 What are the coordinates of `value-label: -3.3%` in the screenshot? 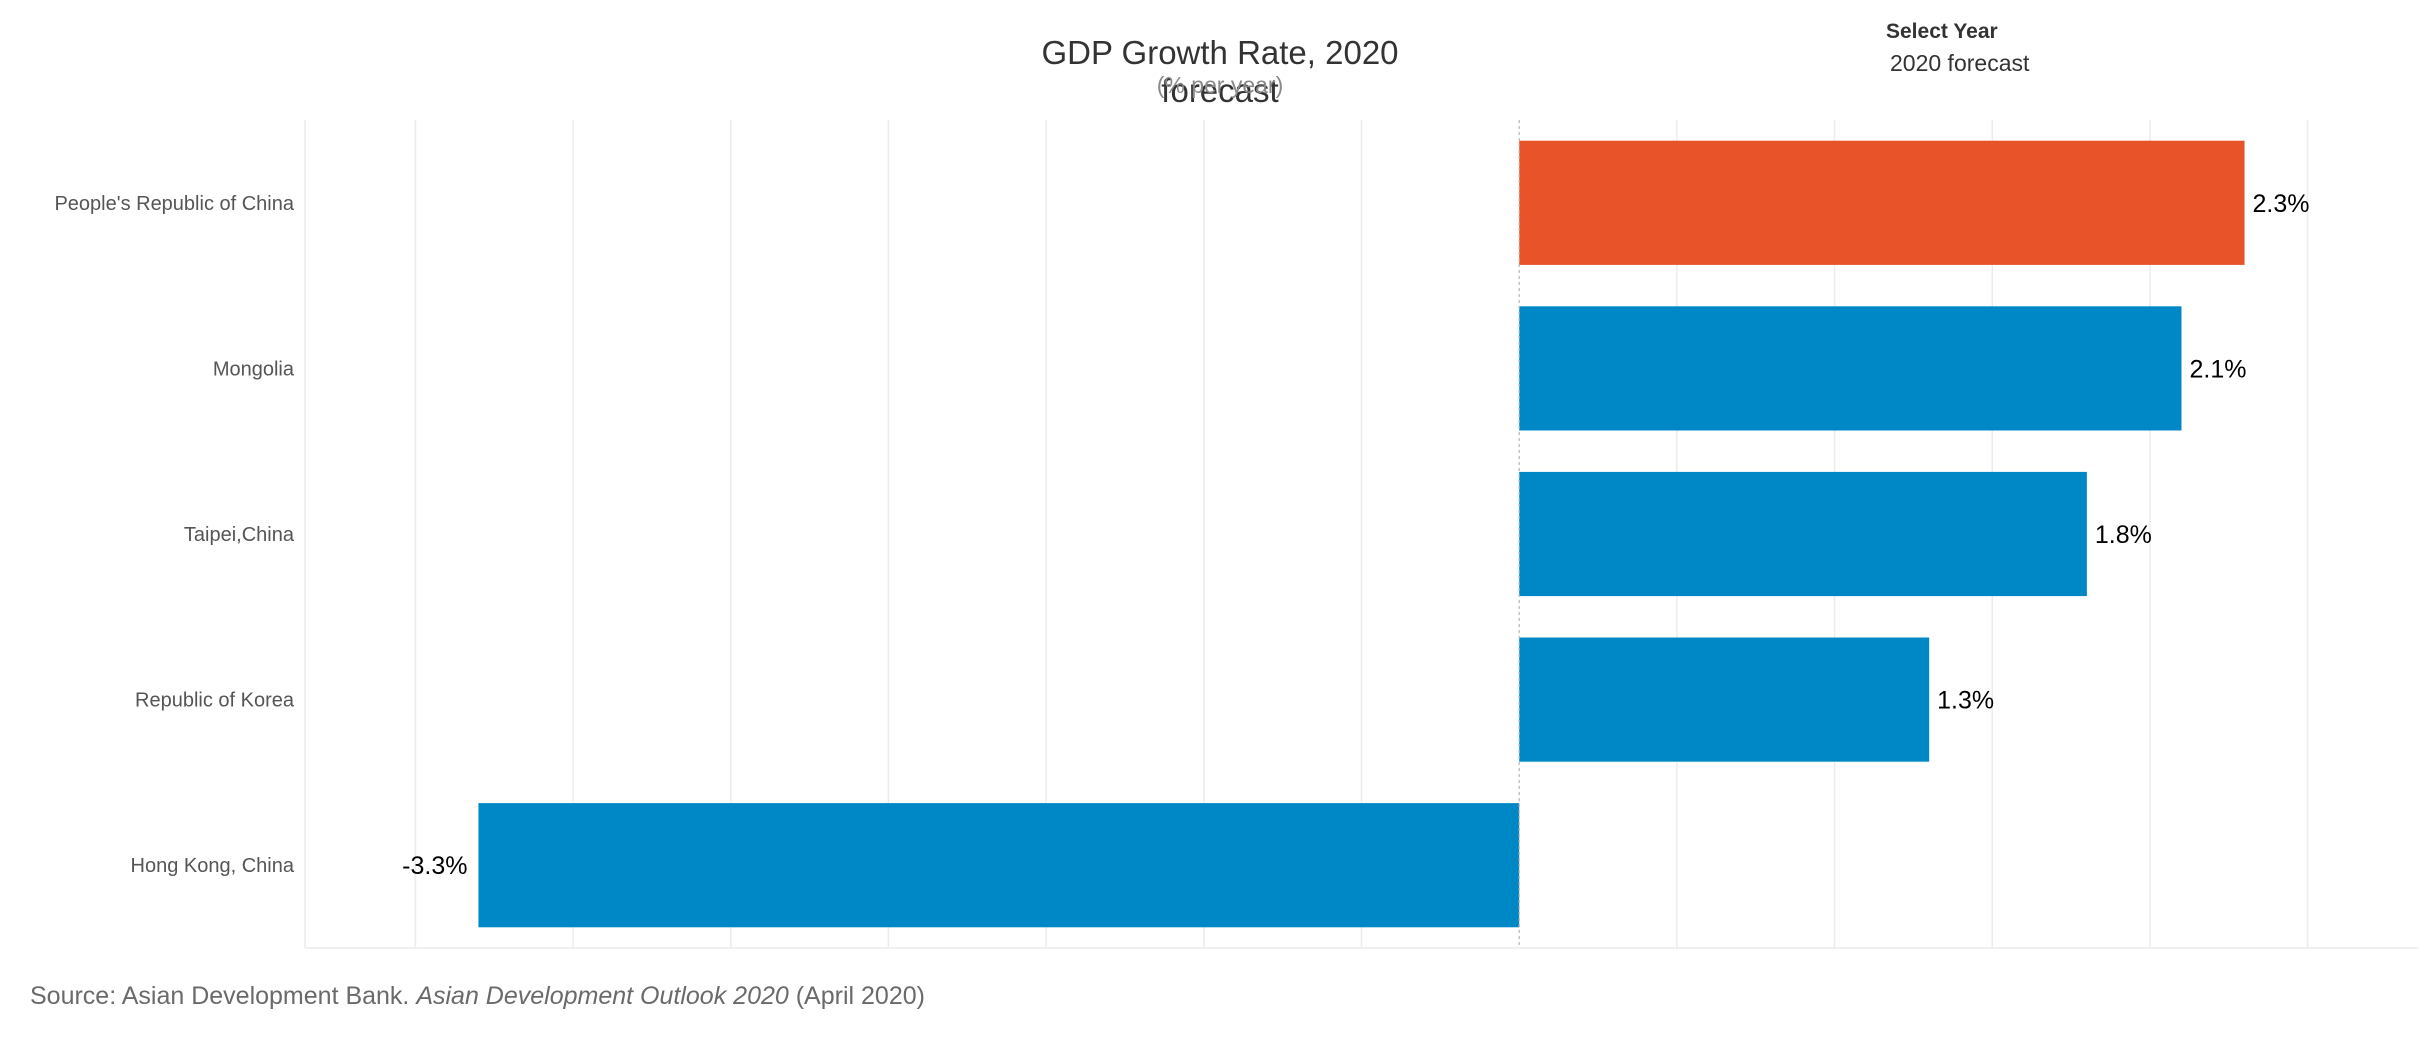 It's located at (434, 866).